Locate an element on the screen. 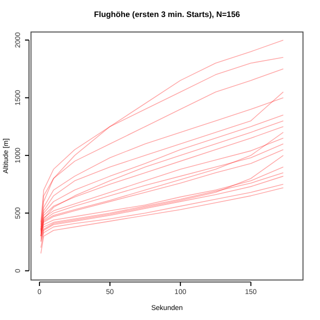 The height and width of the screenshot is (320, 320). chart-title: Flughöhe (ersten 3 min. Starts), N=156 is located at coordinates (167, 14).